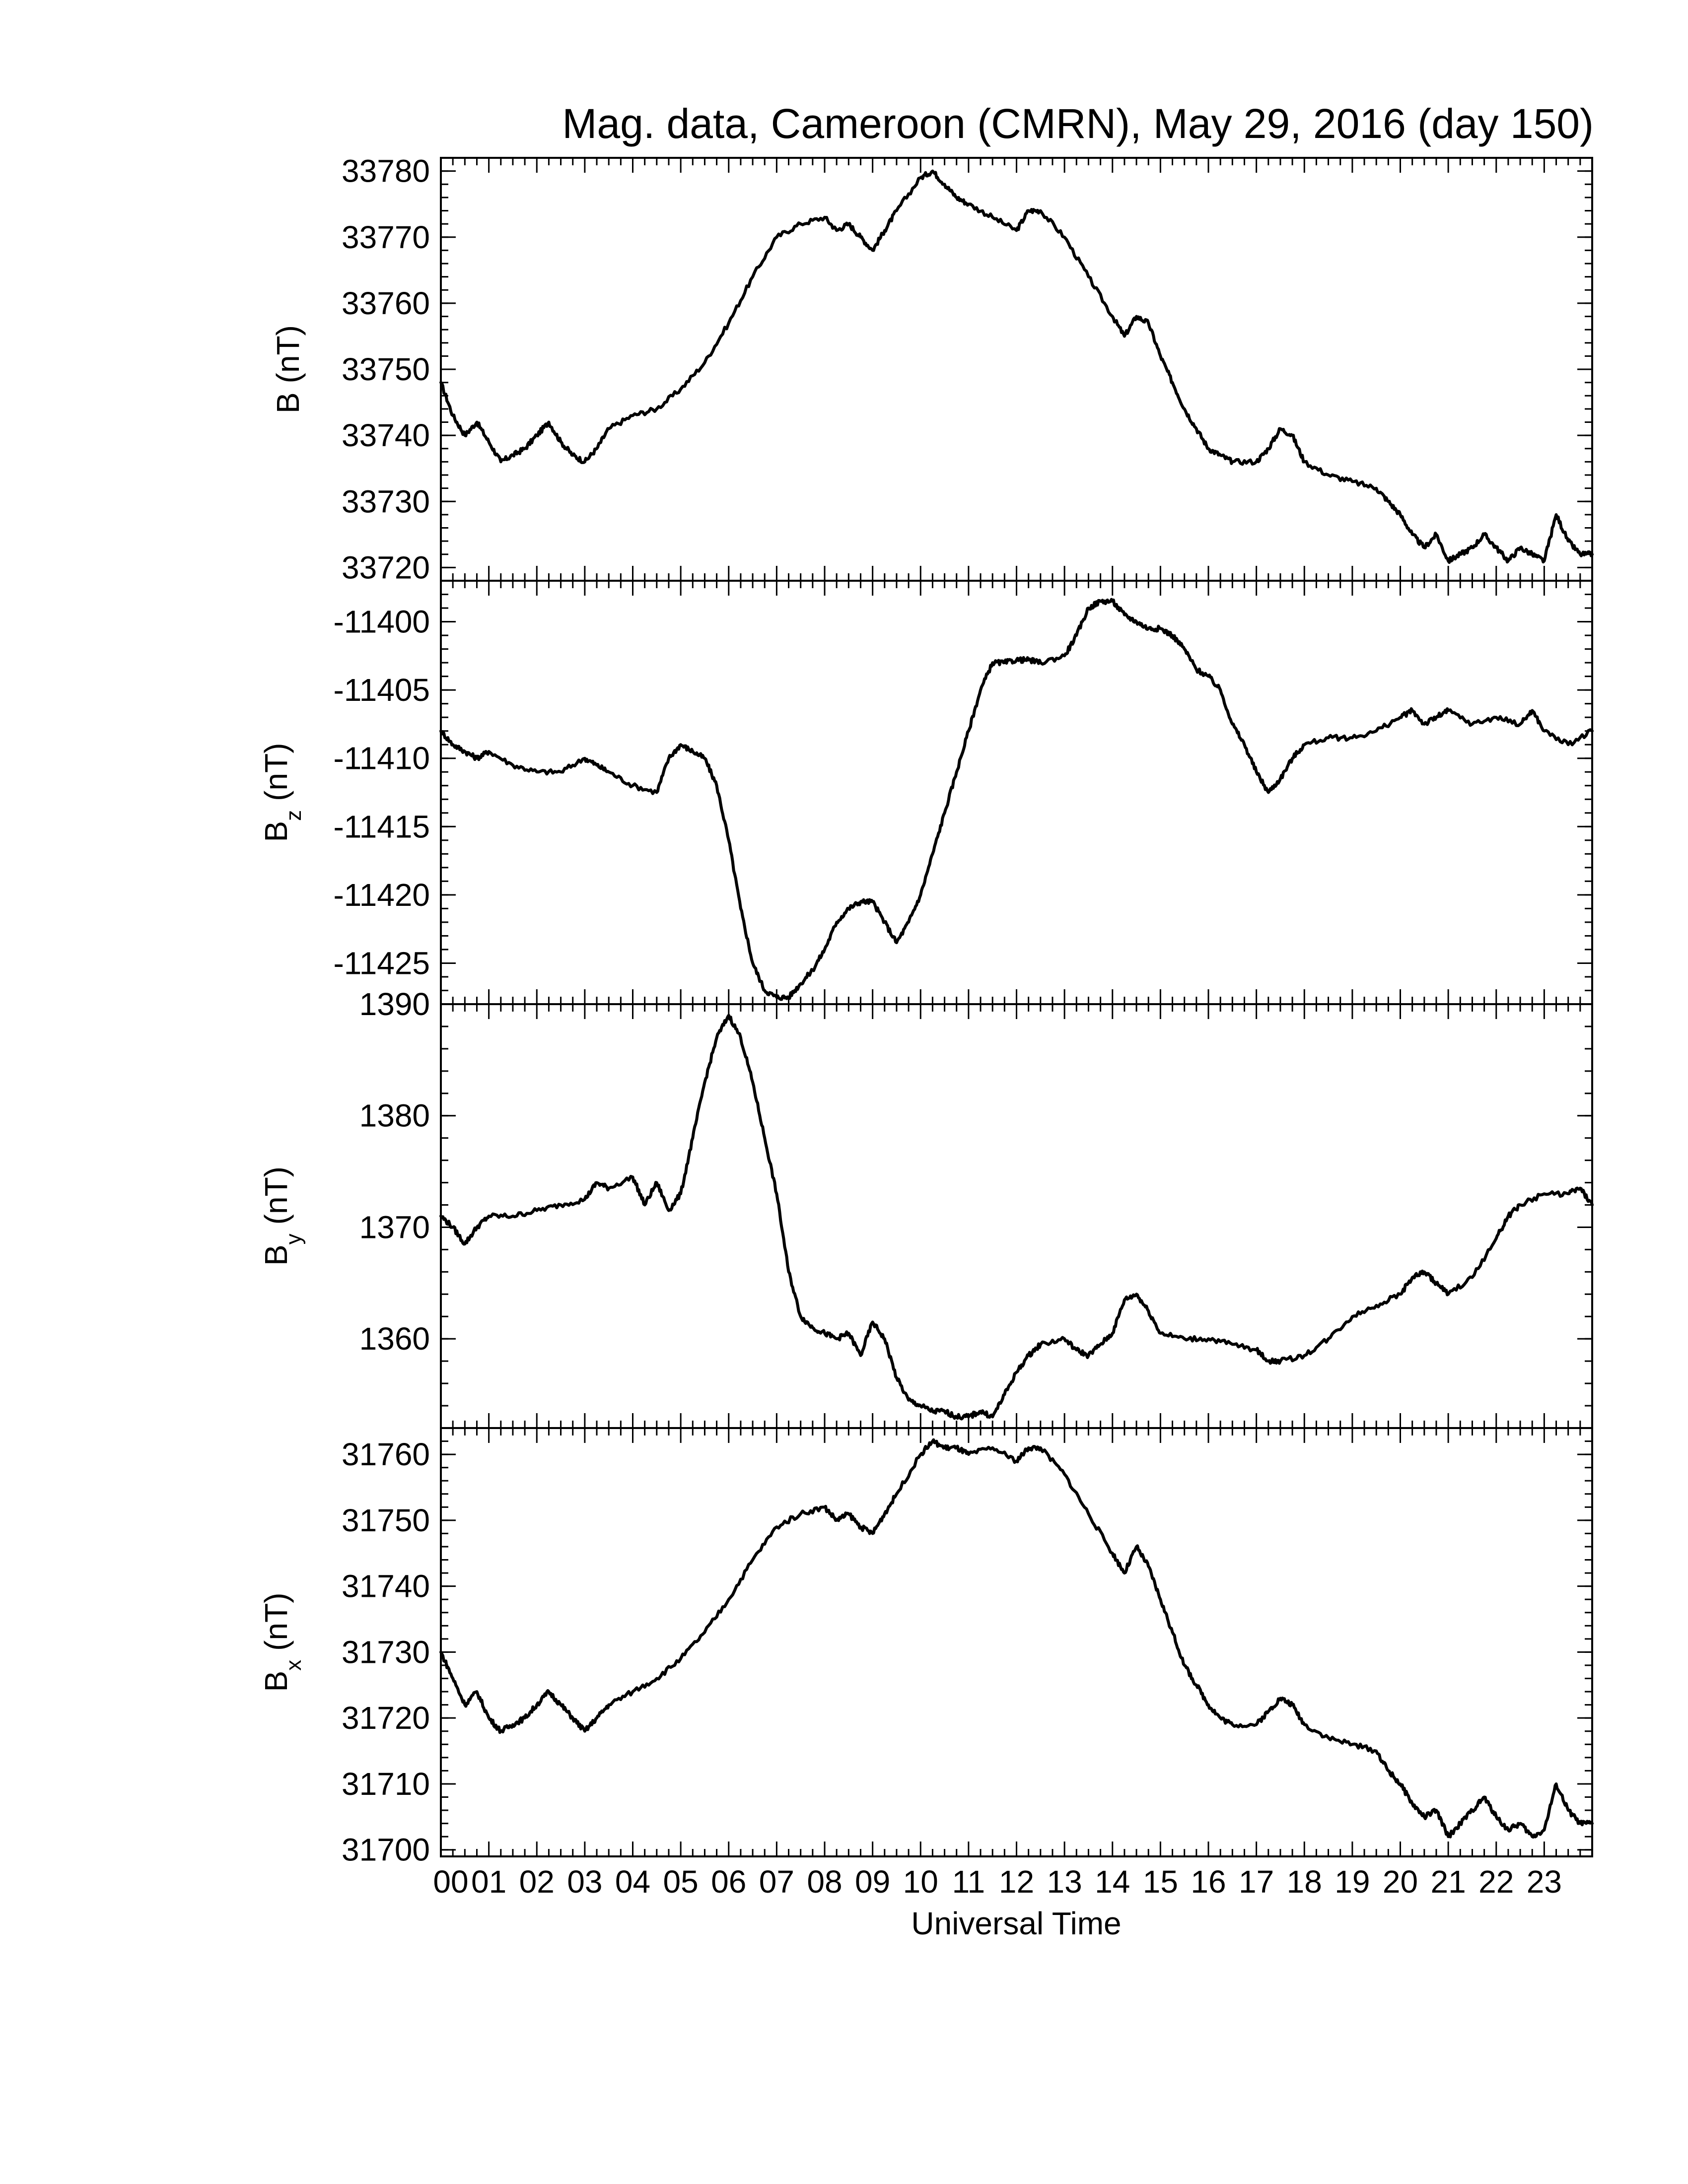 The image size is (1688, 2184). What do you see at coordinates (1304, 1882) in the screenshot?
I see `x-tick-label: 18` at bounding box center [1304, 1882].